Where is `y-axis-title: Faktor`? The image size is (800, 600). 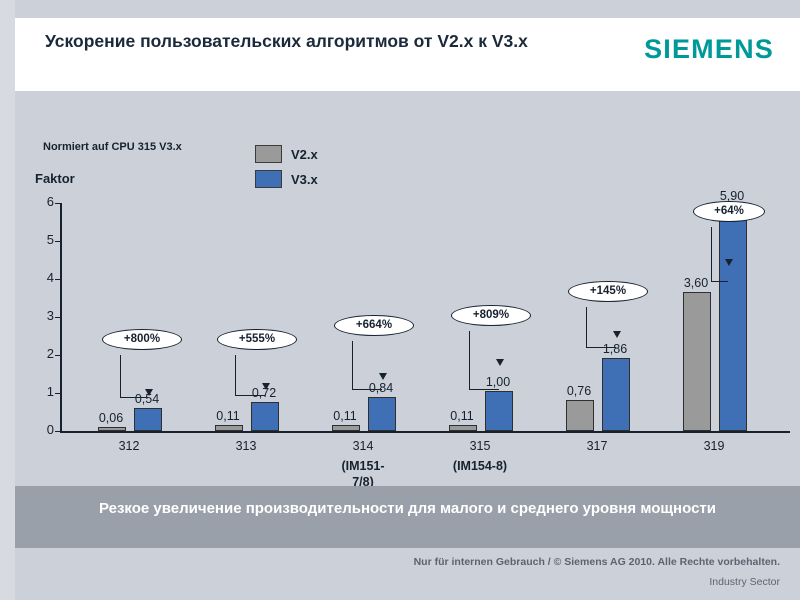 y-axis-title: Faktor is located at coordinates (55, 178).